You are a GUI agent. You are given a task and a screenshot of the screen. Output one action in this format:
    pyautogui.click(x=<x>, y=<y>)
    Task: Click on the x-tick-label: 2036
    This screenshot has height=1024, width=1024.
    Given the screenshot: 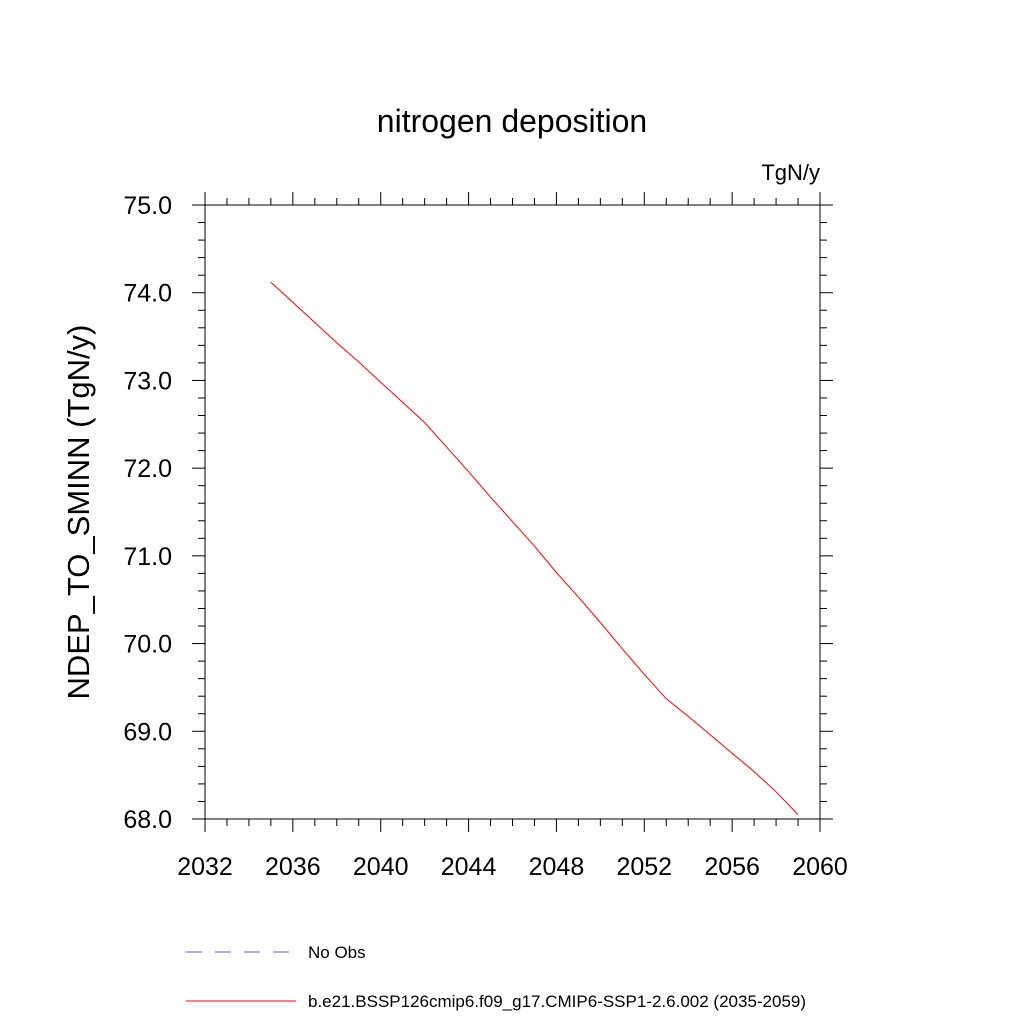 What is the action you would take?
    pyautogui.click(x=293, y=867)
    